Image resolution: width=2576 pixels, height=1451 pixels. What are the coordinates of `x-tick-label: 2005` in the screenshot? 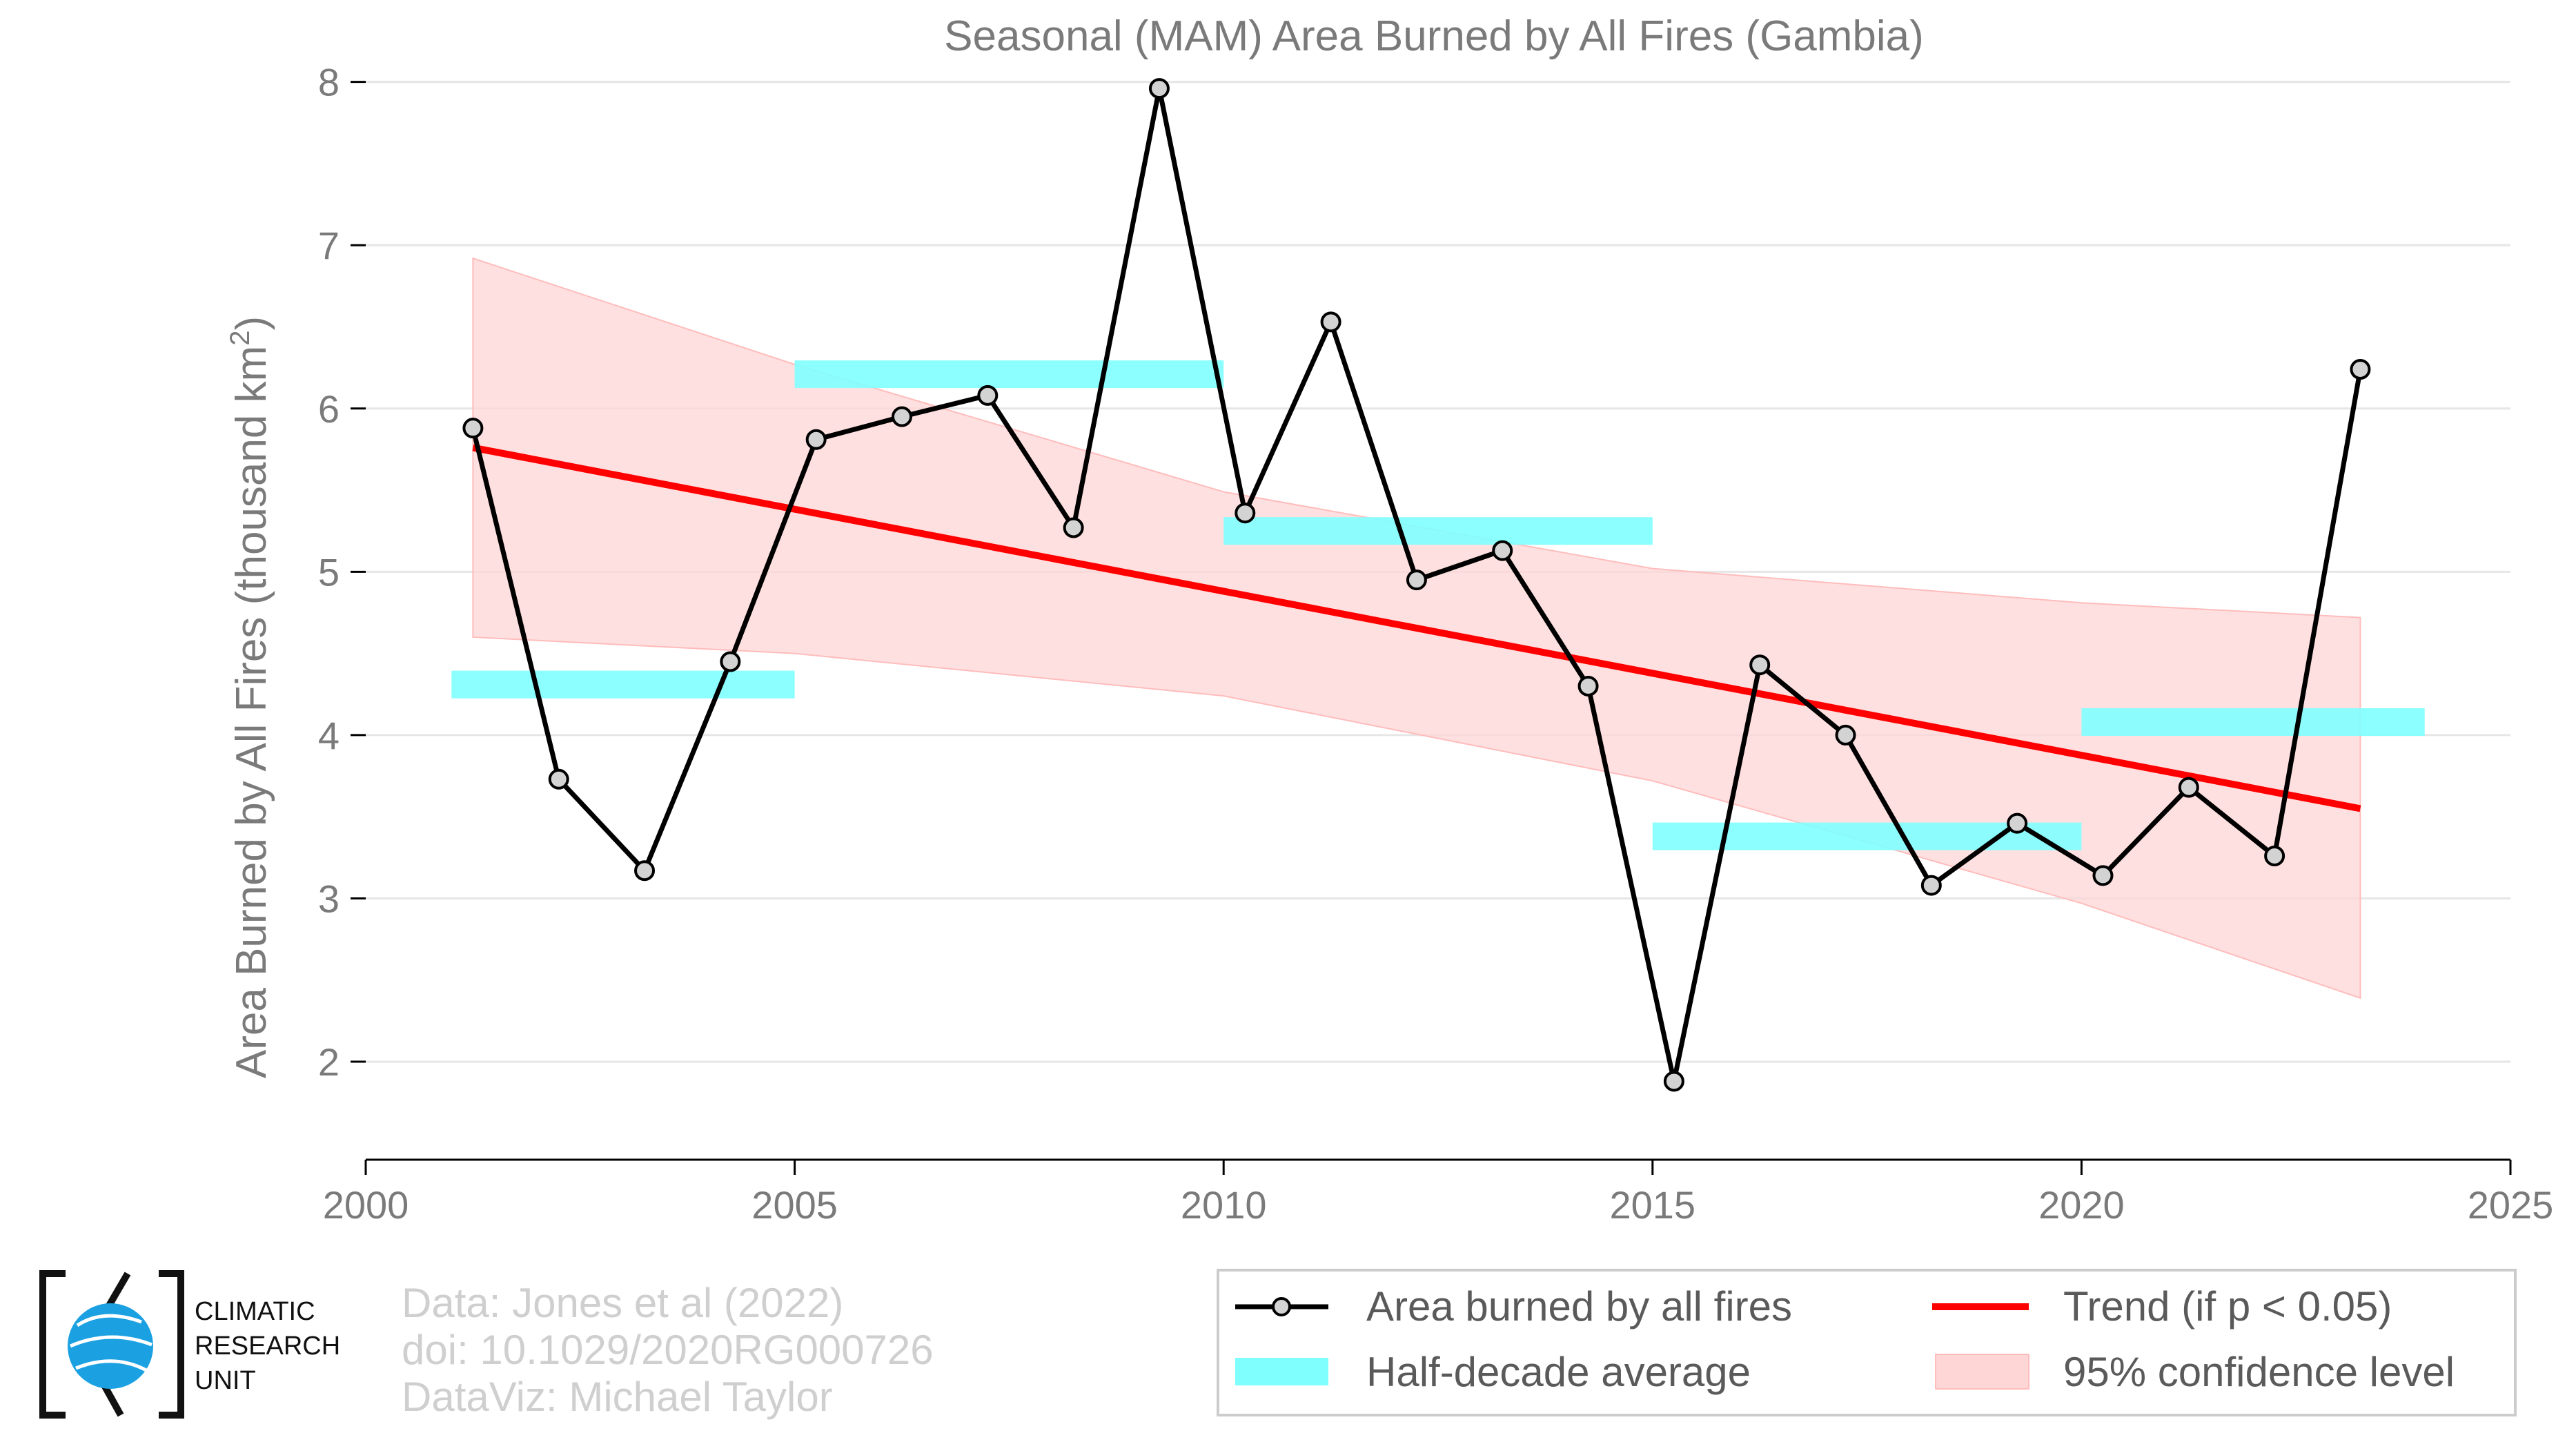 It's located at (794, 1205).